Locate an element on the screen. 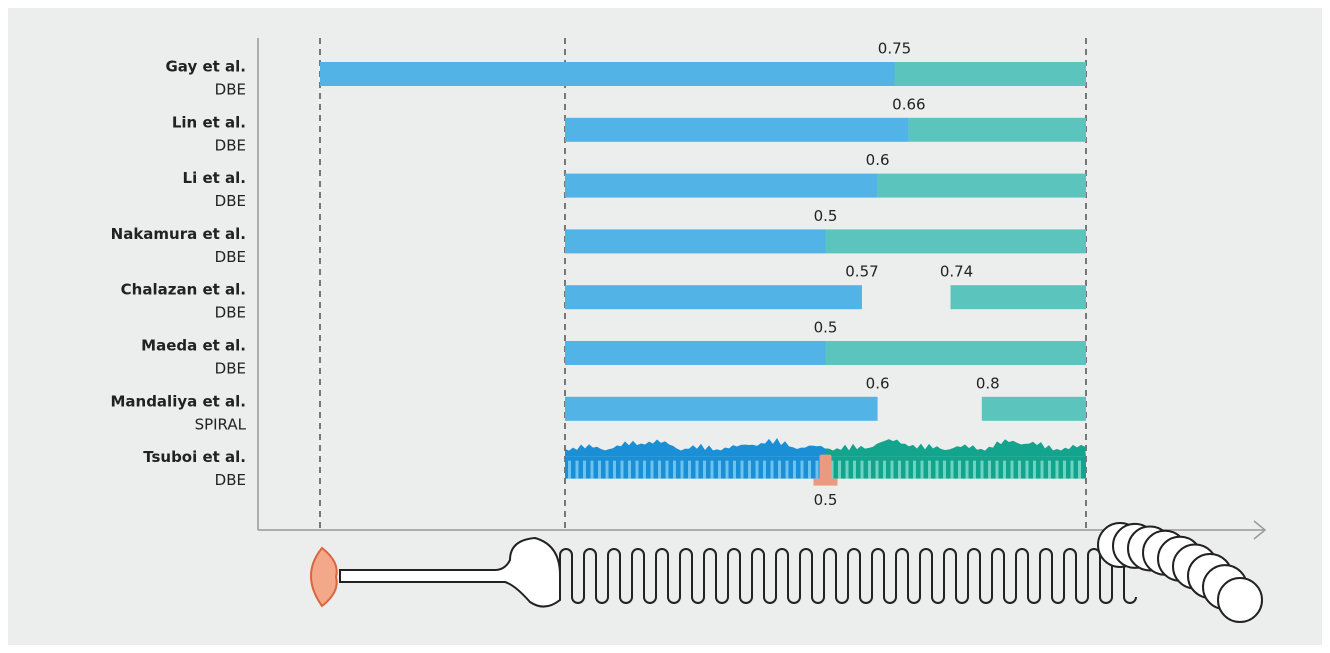 The height and width of the screenshot is (653, 1330). value-label: 0.75 is located at coordinates (894, 49).